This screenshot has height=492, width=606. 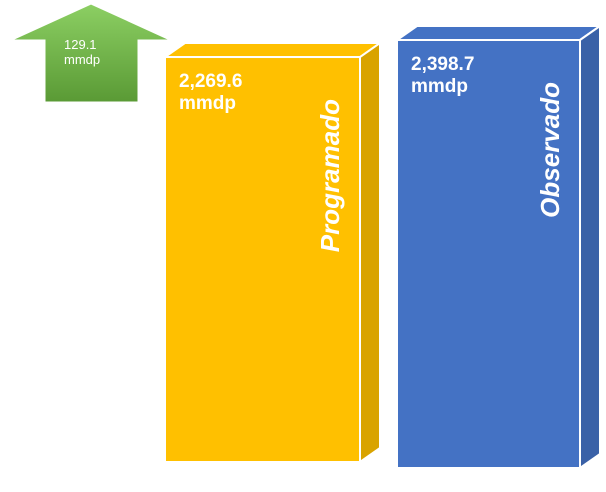 What do you see at coordinates (82, 52) in the screenshot?
I see `annotation-label: 129.1 mmdp` at bounding box center [82, 52].